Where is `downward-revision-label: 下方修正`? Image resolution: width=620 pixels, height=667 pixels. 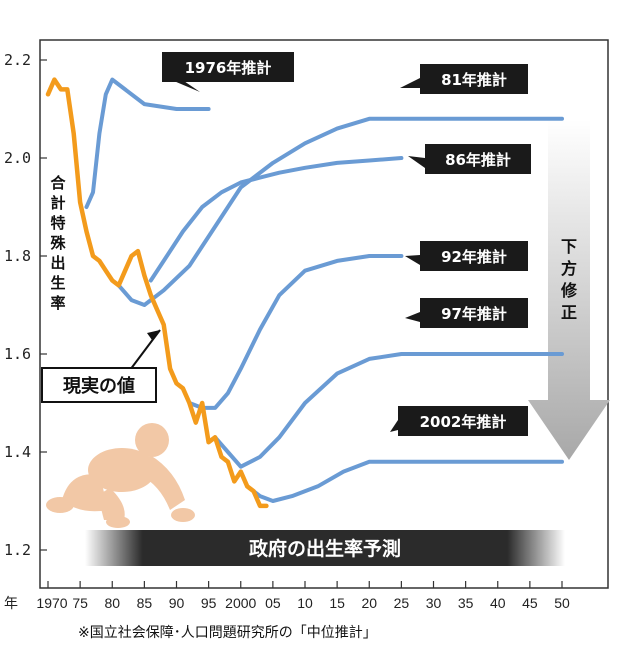
downward-revision-label: 下方修正 is located at coordinates (569, 279).